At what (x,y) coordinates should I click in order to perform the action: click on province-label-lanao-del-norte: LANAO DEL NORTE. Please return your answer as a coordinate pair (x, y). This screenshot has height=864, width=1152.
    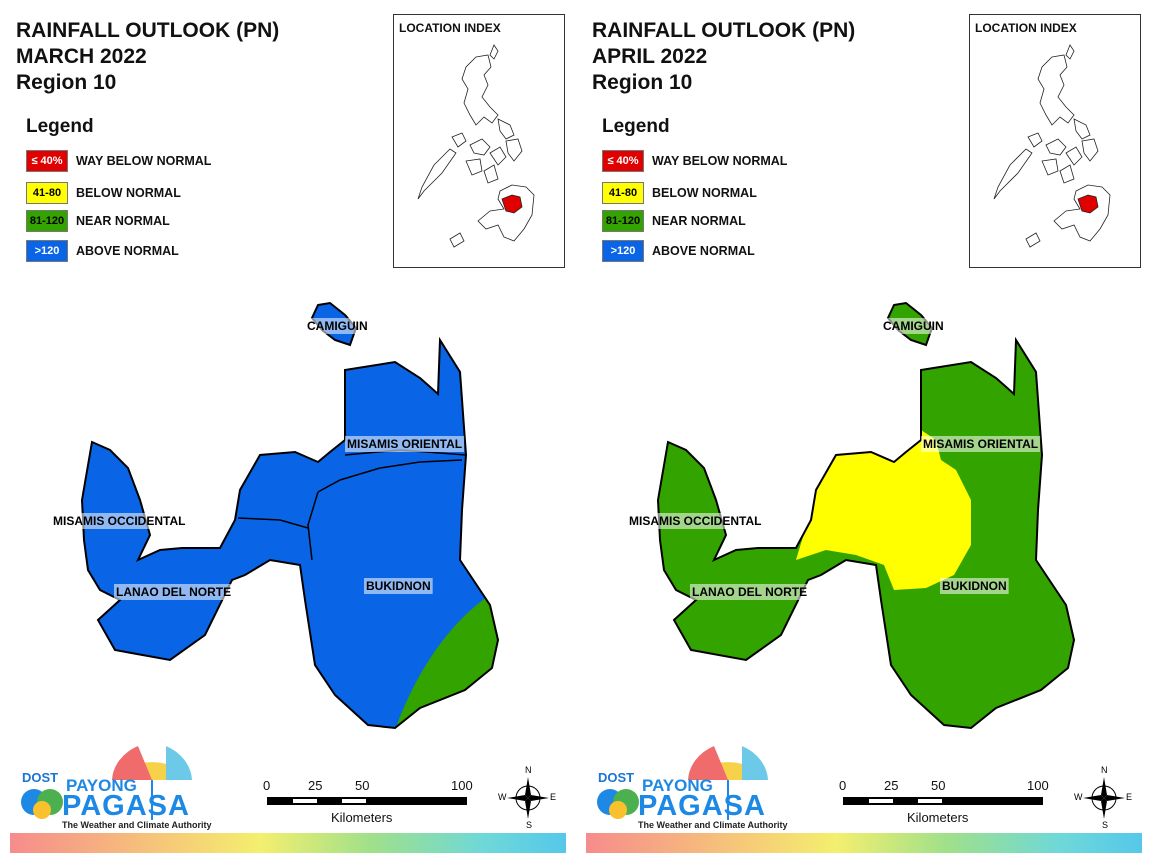
    Looking at the image, I should click on (173, 592).